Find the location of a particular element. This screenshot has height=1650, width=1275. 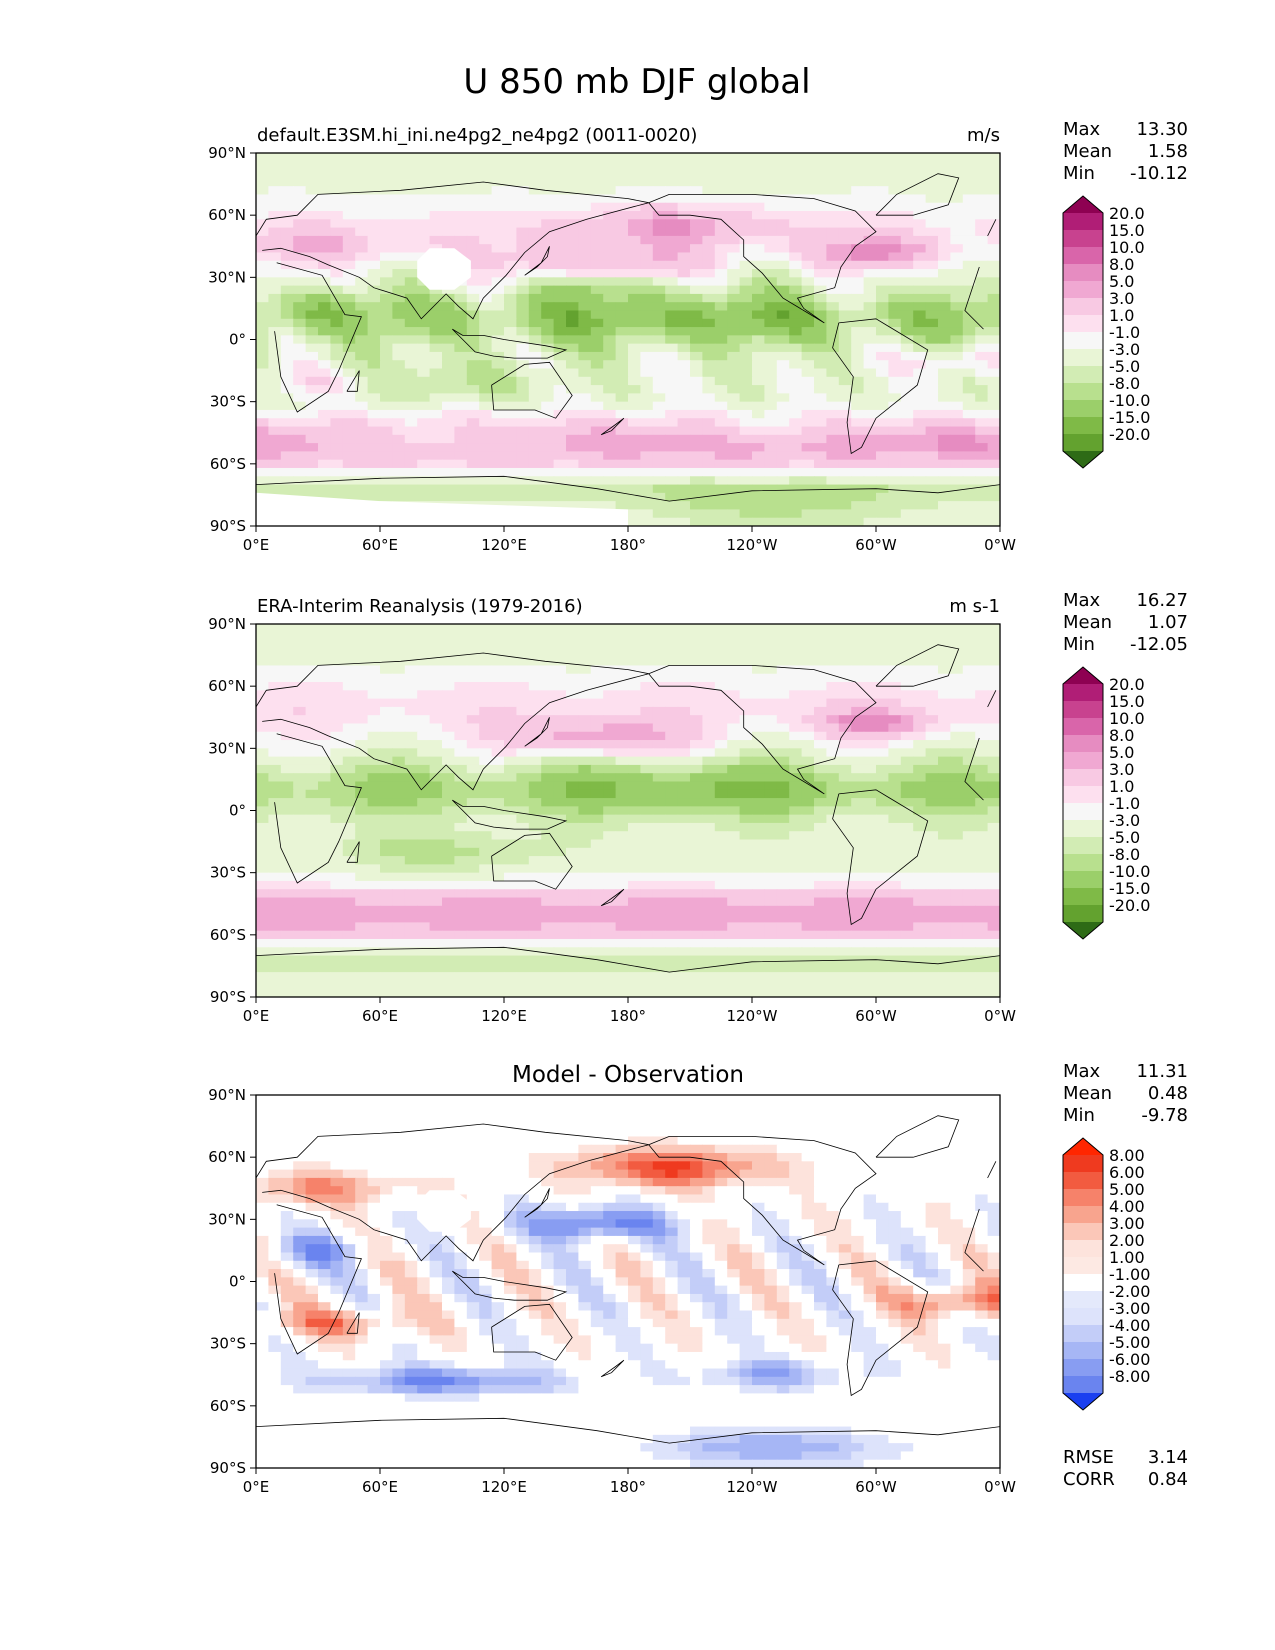

panel-units-model: m/s is located at coordinates (983, 135).